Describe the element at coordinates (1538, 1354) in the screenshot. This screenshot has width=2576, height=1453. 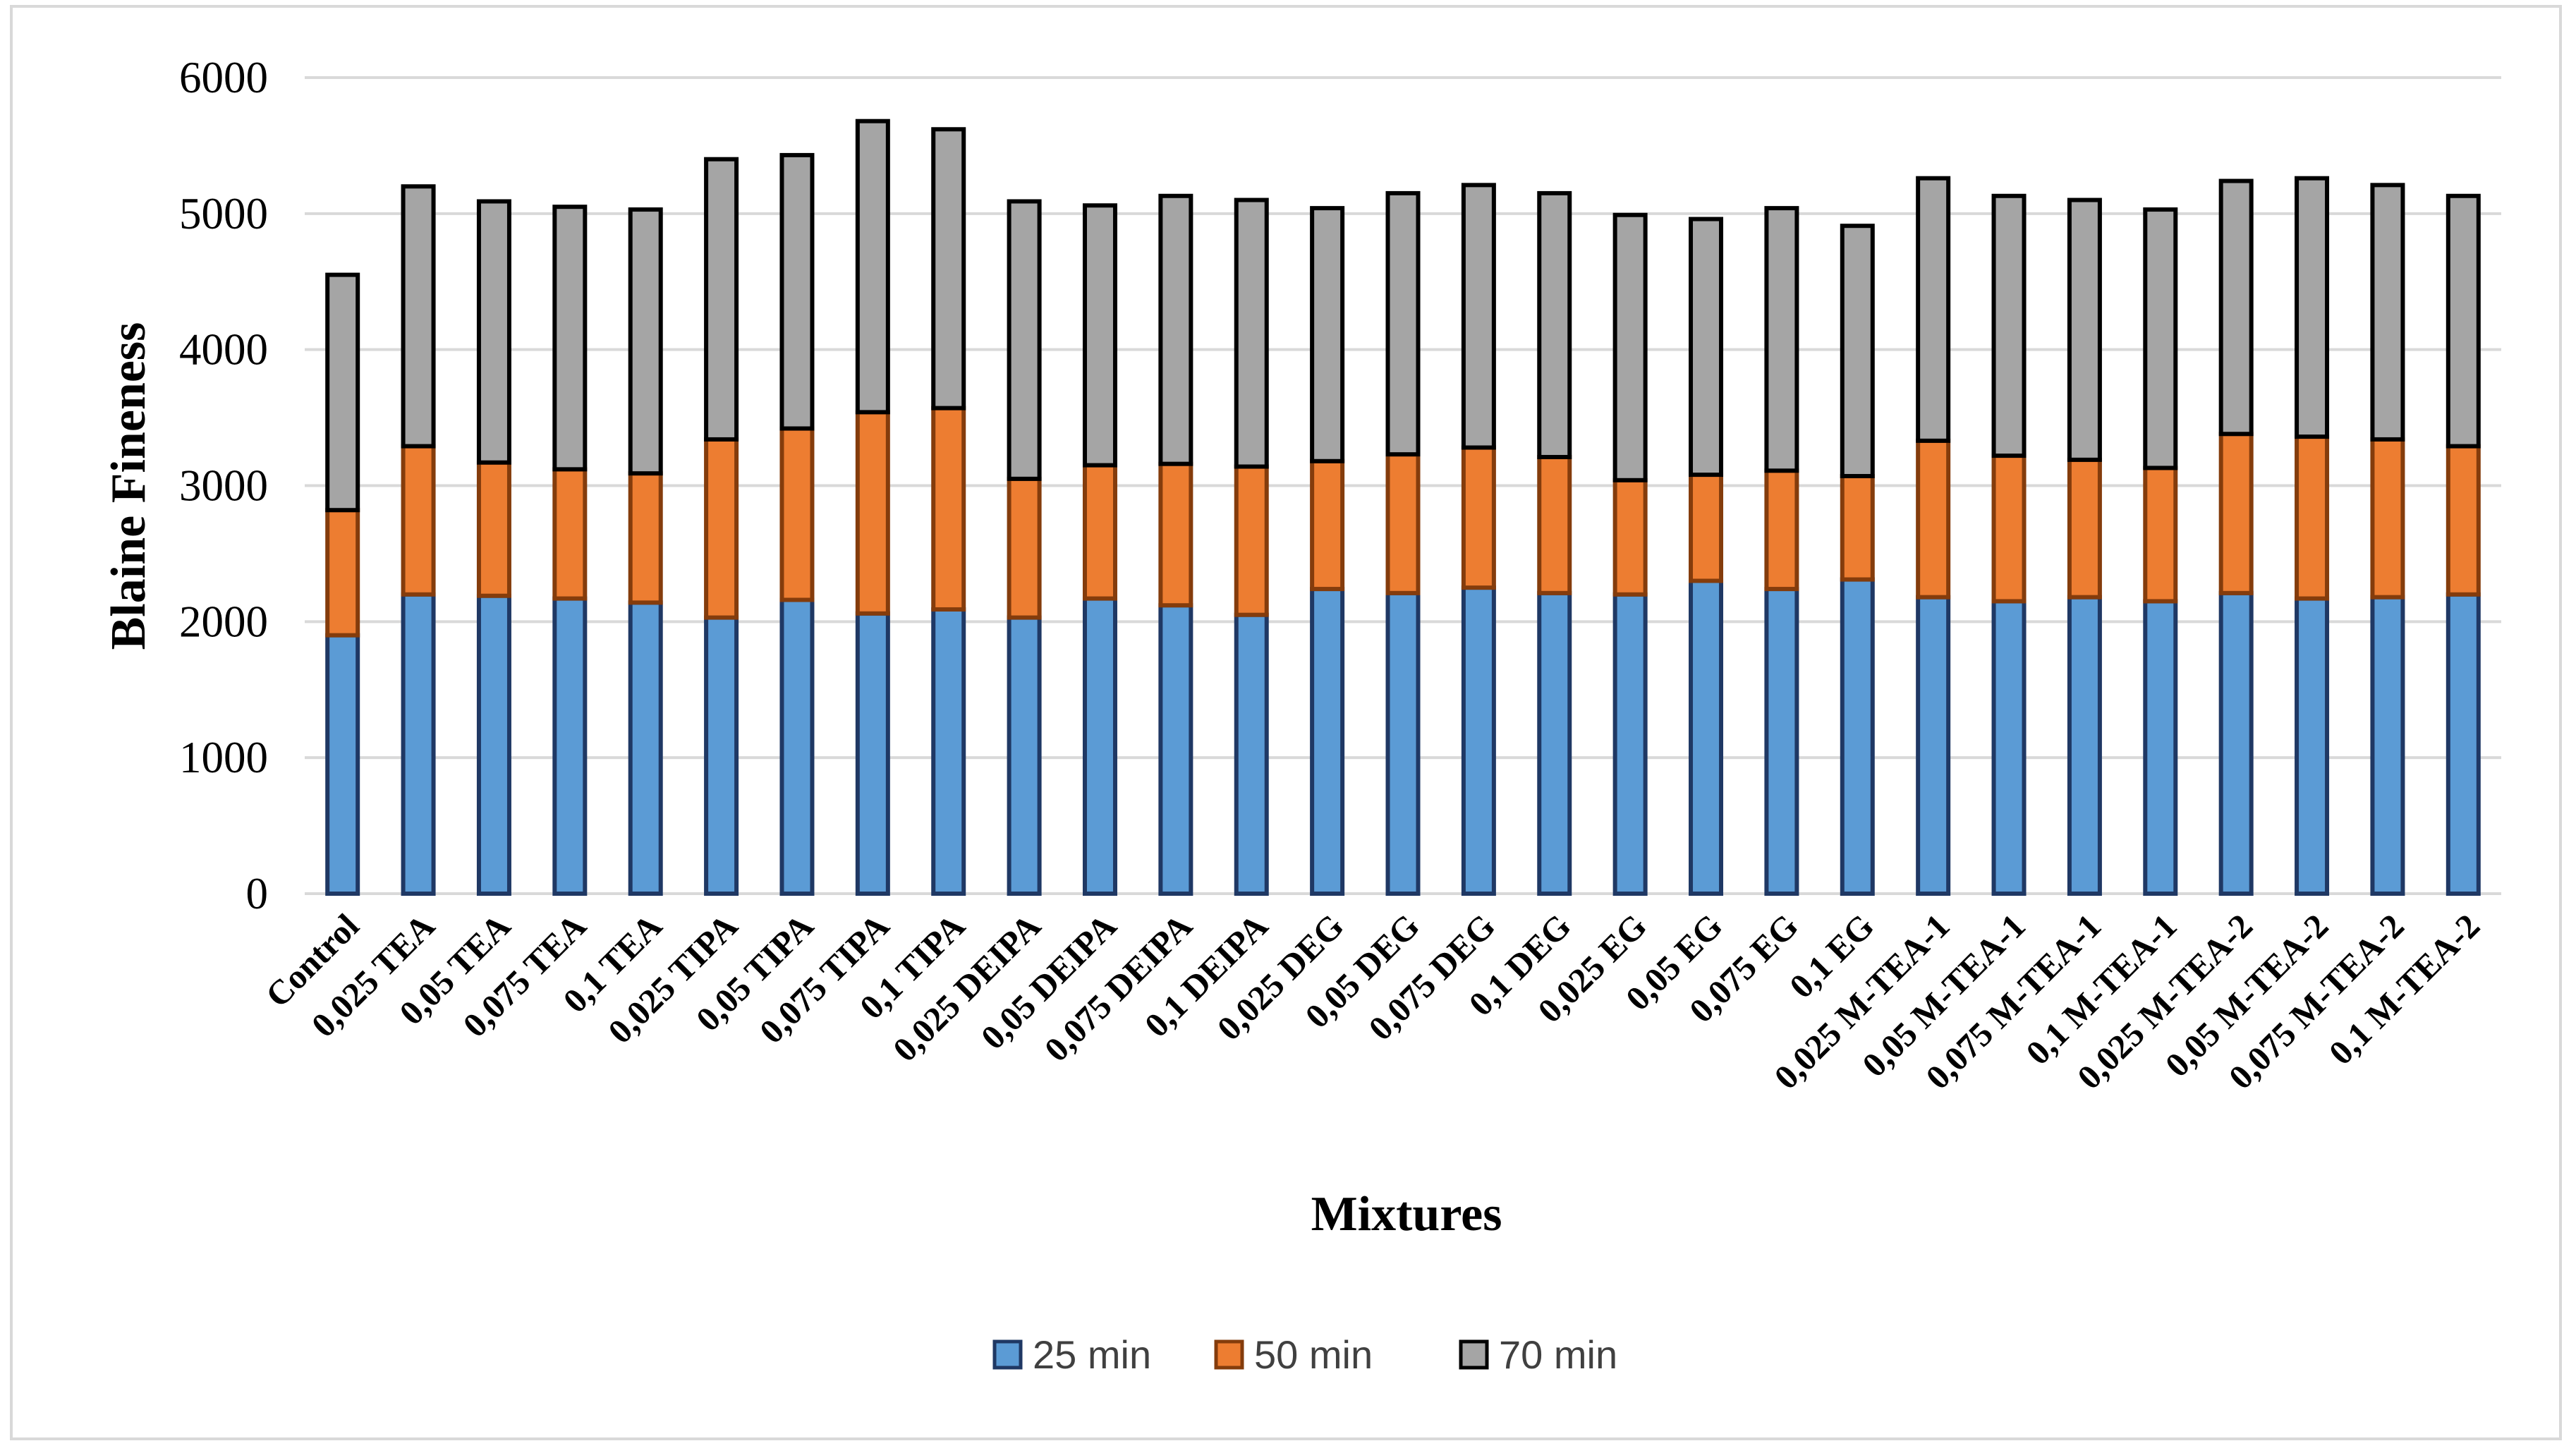
I see `legend-item-70-min: 70 min` at that location.